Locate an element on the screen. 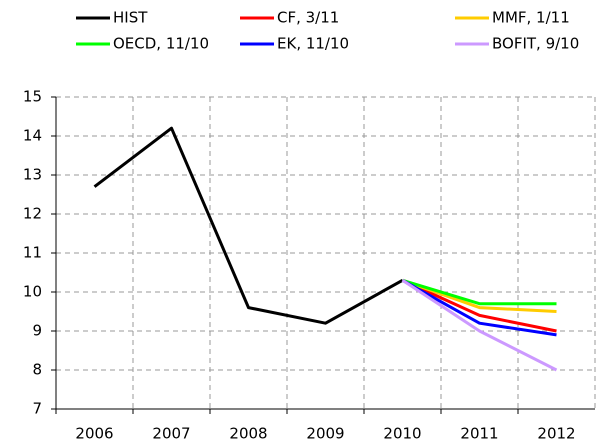 This screenshot has width=613, height=442. legend-label: OECD, 11/10 is located at coordinates (161, 44).